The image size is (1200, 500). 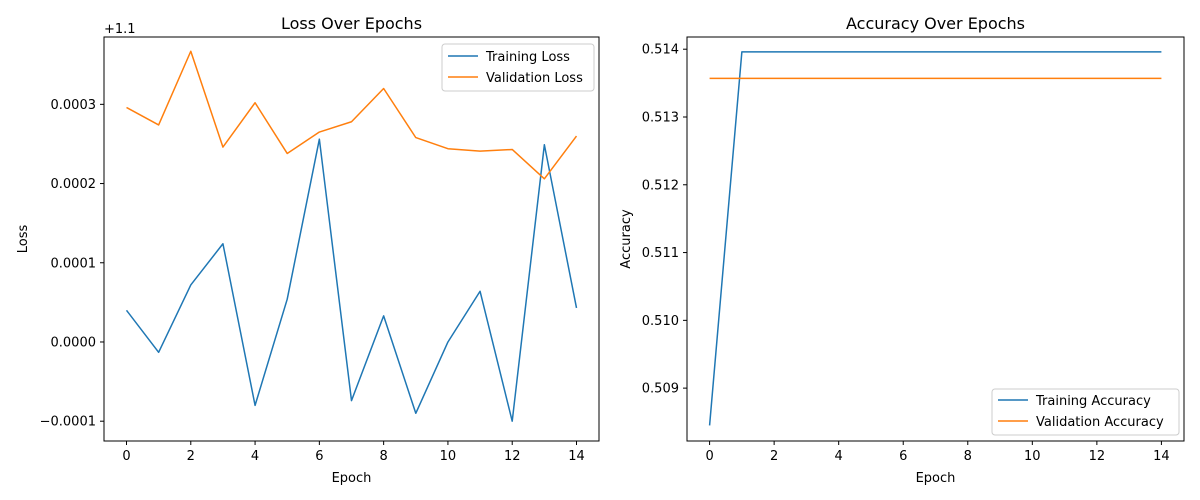 I want to click on accuracy-x-tick-label: 8, so click(x=968, y=456).